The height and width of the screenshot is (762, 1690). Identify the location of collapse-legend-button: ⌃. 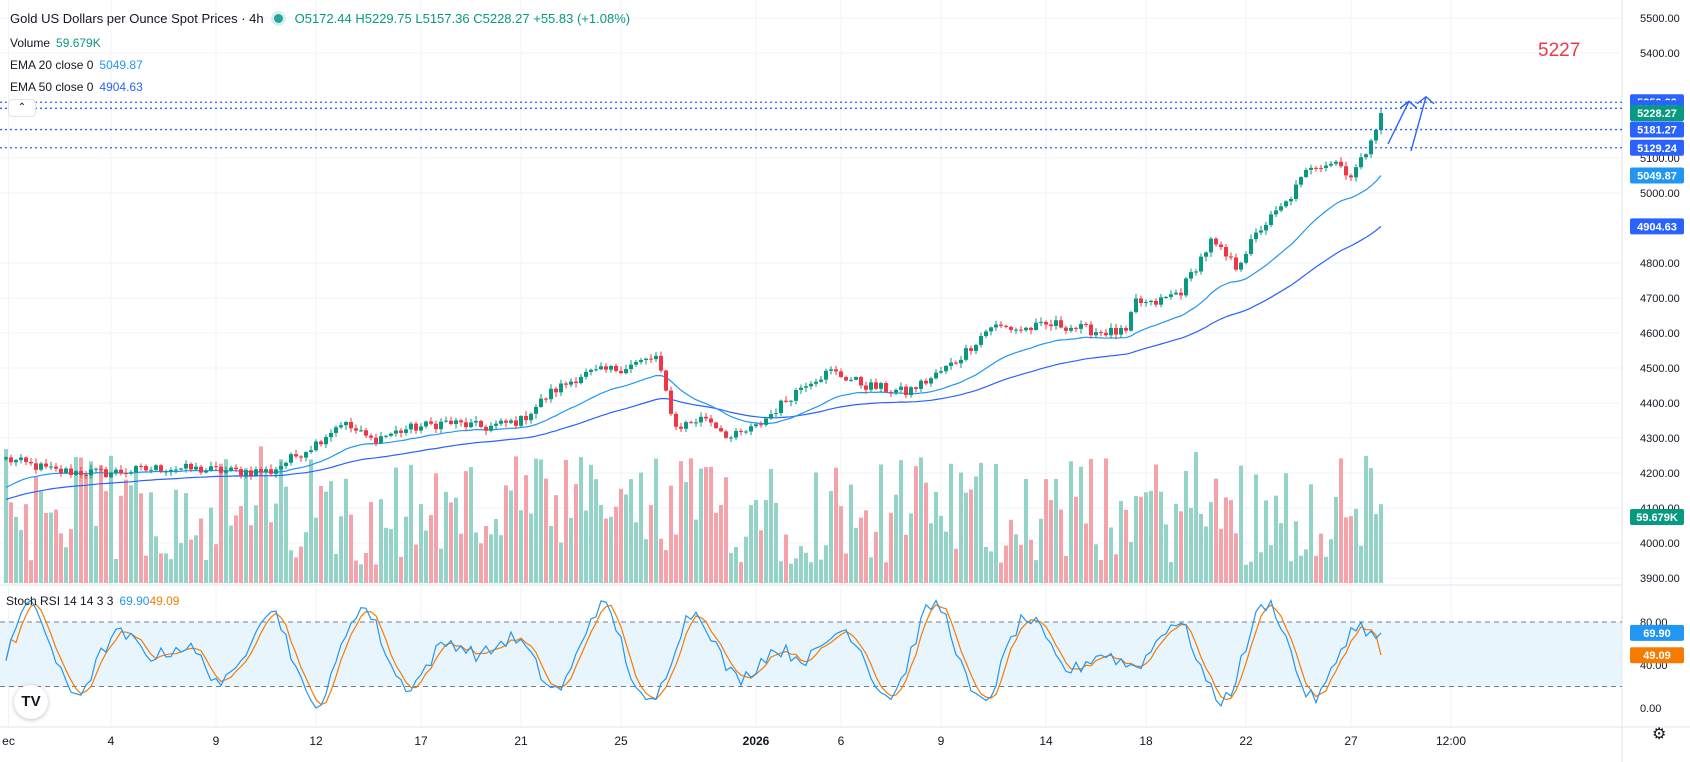
(22, 108).